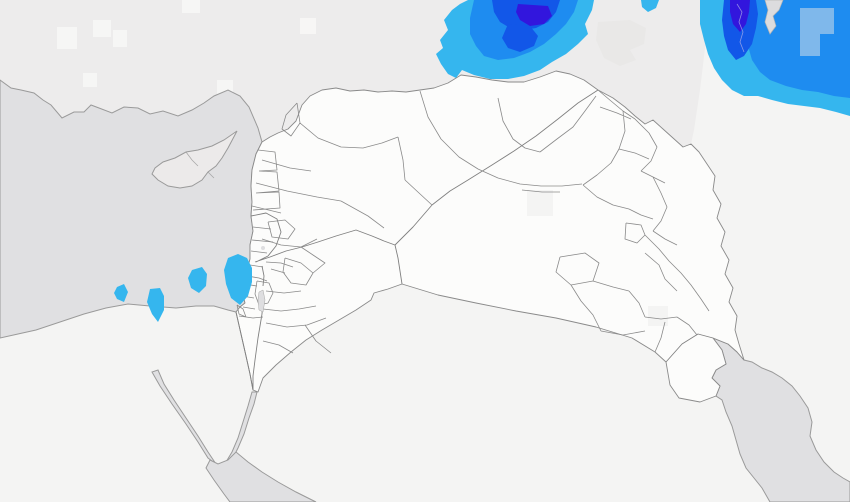  I want to click on jordan-admin-borders, so click(297, 300).